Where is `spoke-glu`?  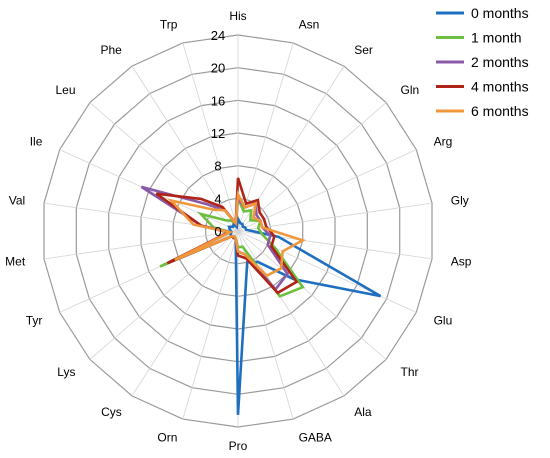 spoke-glu is located at coordinates (327, 271).